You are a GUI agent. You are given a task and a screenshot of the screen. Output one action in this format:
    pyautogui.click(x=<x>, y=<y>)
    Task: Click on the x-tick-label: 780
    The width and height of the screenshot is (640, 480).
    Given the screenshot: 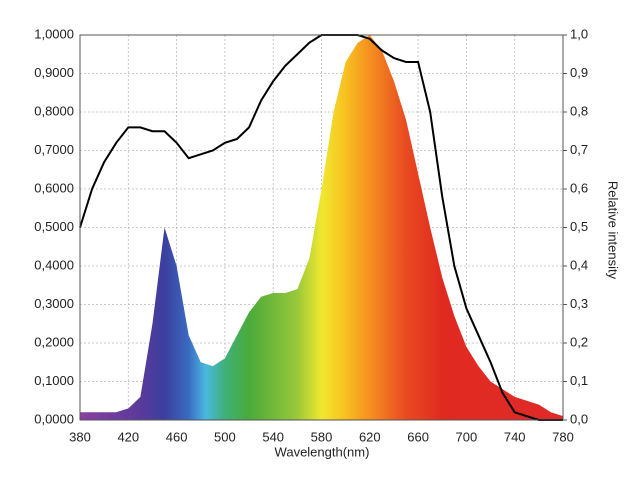 What is the action you would take?
    pyautogui.click(x=563, y=436)
    